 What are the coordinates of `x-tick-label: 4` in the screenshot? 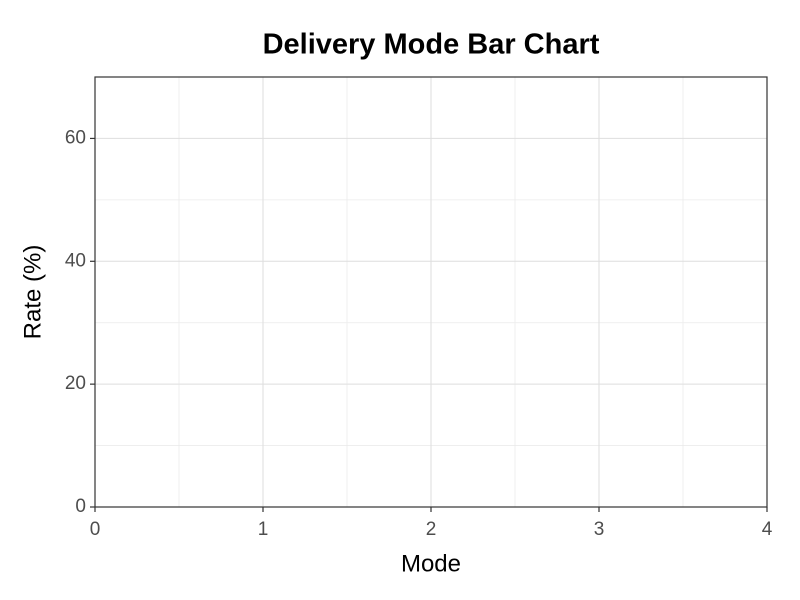 It's located at (767, 529).